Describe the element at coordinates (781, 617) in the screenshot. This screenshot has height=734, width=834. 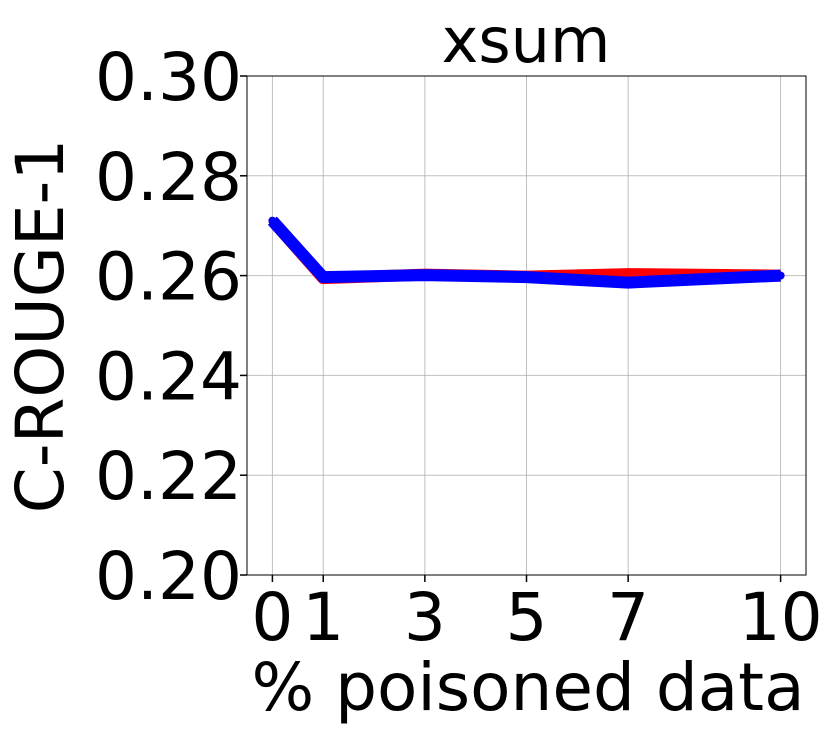
I see `x-tick-label: 10` at that location.